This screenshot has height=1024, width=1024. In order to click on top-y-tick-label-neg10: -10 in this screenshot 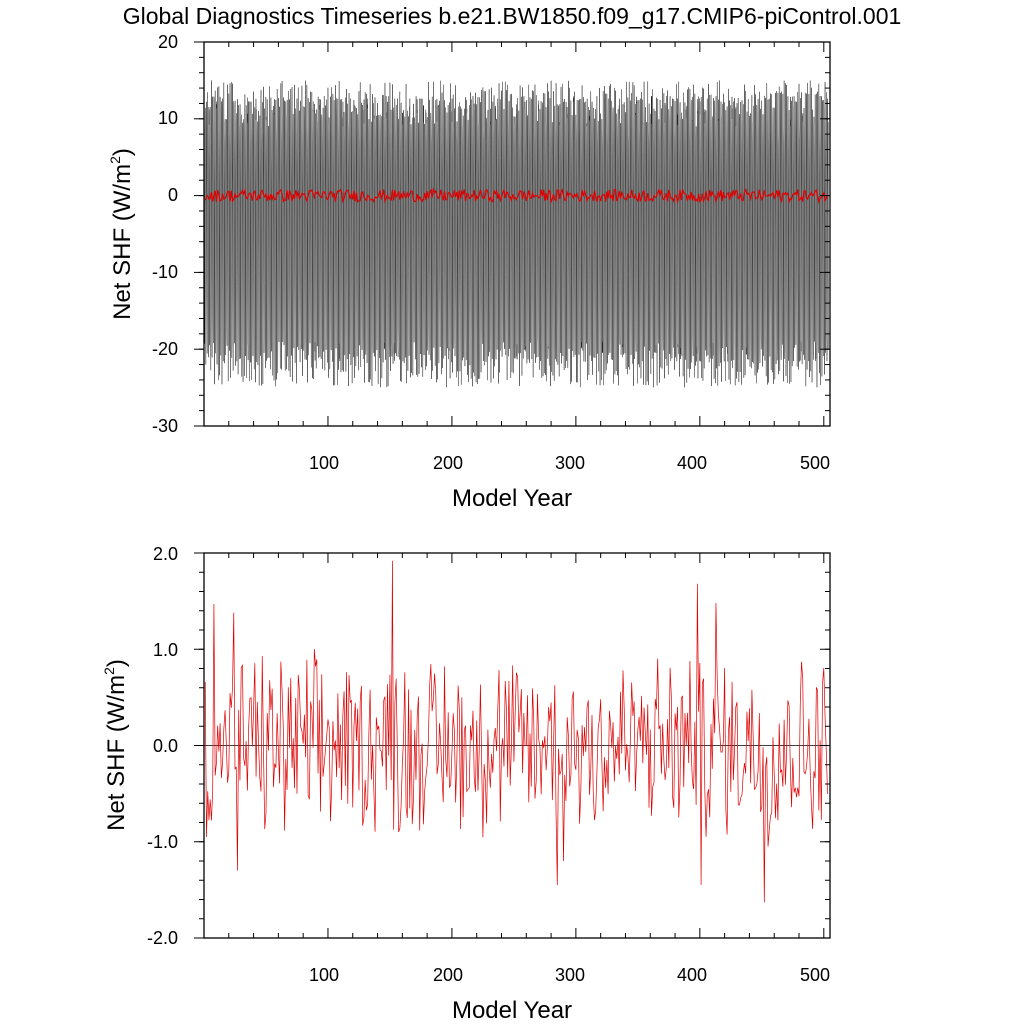, I will do `click(165, 272)`.